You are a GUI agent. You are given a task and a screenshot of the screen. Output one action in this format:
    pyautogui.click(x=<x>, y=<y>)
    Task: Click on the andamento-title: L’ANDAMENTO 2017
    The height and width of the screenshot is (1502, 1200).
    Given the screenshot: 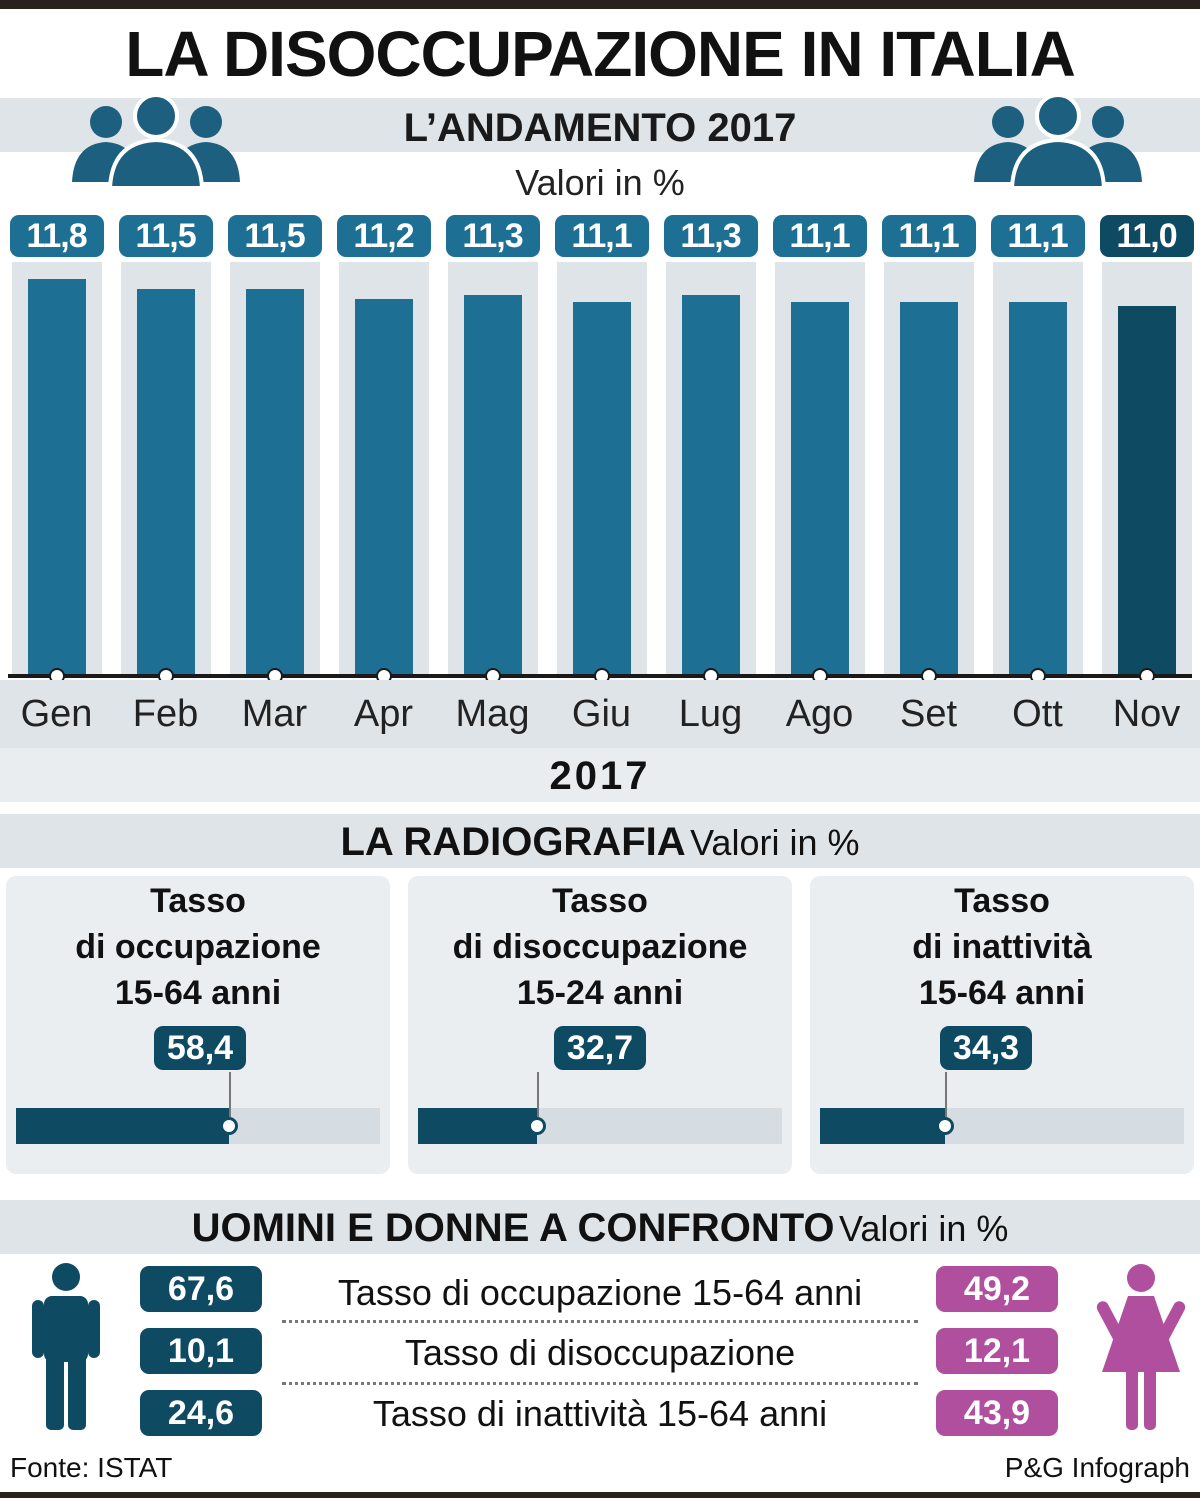 What is the action you would take?
    pyautogui.click(x=600, y=128)
    